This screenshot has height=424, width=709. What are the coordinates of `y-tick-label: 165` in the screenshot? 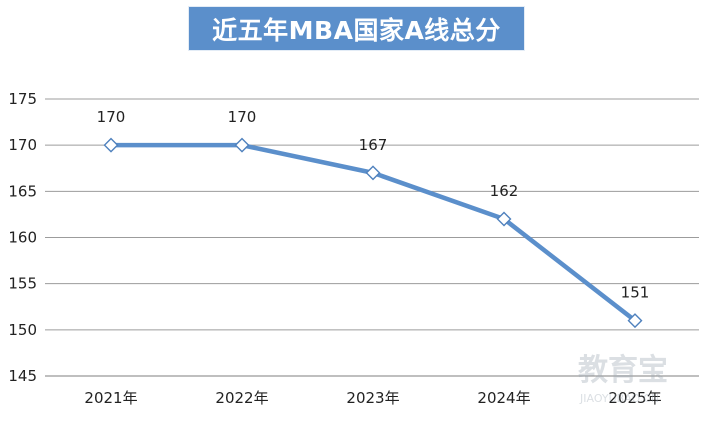 It's located at (22, 191).